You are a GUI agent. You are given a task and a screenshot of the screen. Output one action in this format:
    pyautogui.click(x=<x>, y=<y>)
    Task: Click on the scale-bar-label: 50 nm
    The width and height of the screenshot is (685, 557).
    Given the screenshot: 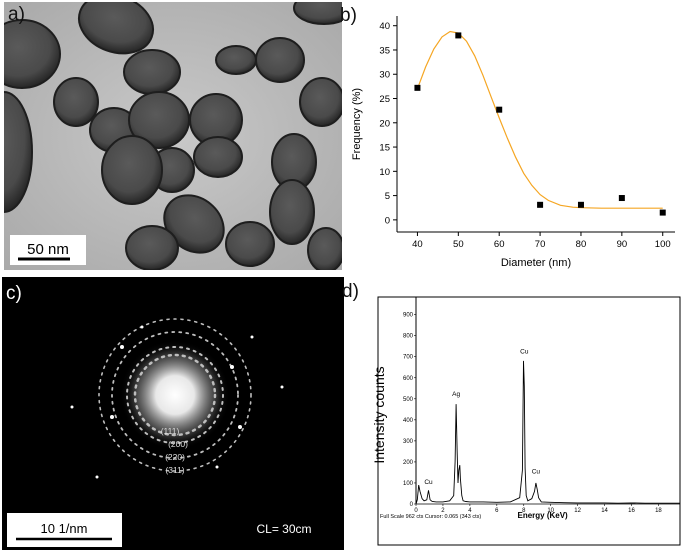 What is the action you would take?
    pyautogui.click(x=48, y=249)
    